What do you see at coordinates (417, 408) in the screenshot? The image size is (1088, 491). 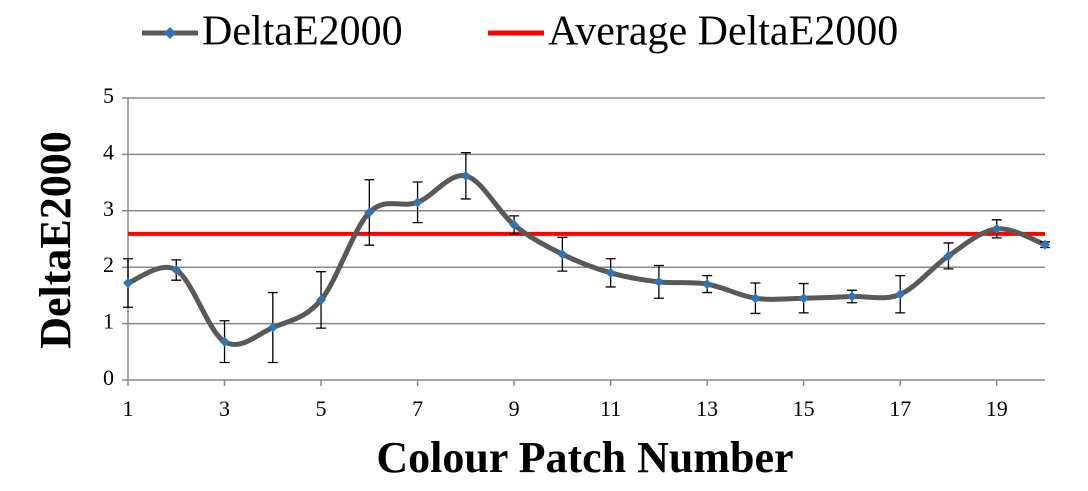 I see `x-tick-label: 7` at bounding box center [417, 408].